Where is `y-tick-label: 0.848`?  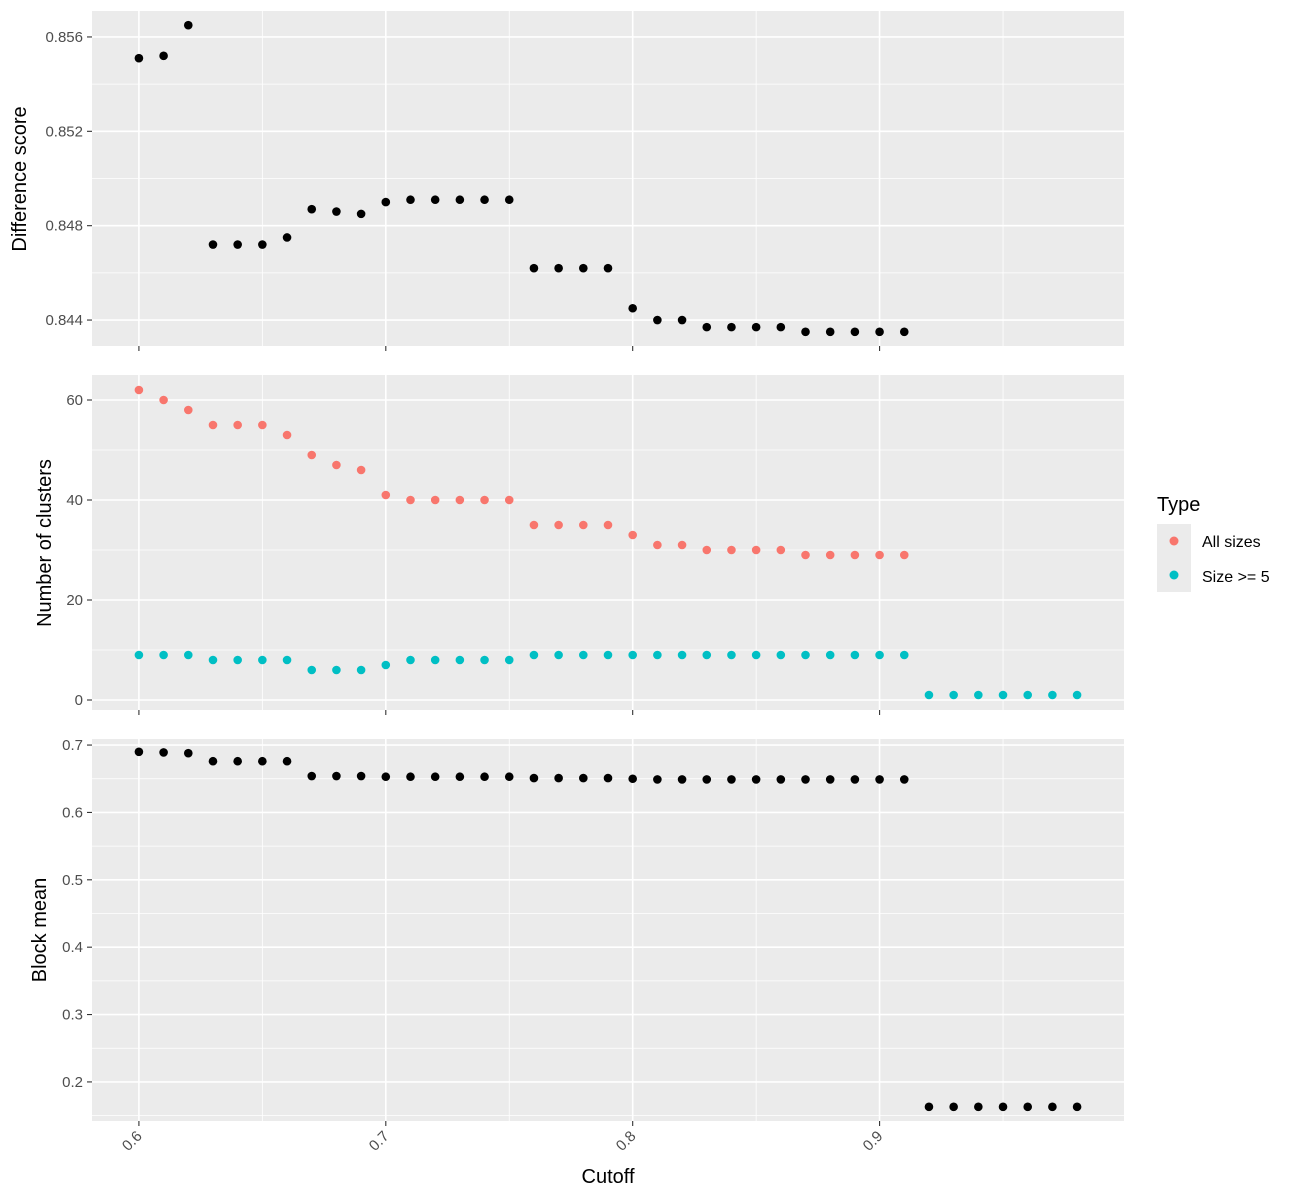
y-tick-label: 0.848 is located at coordinates (64, 226).